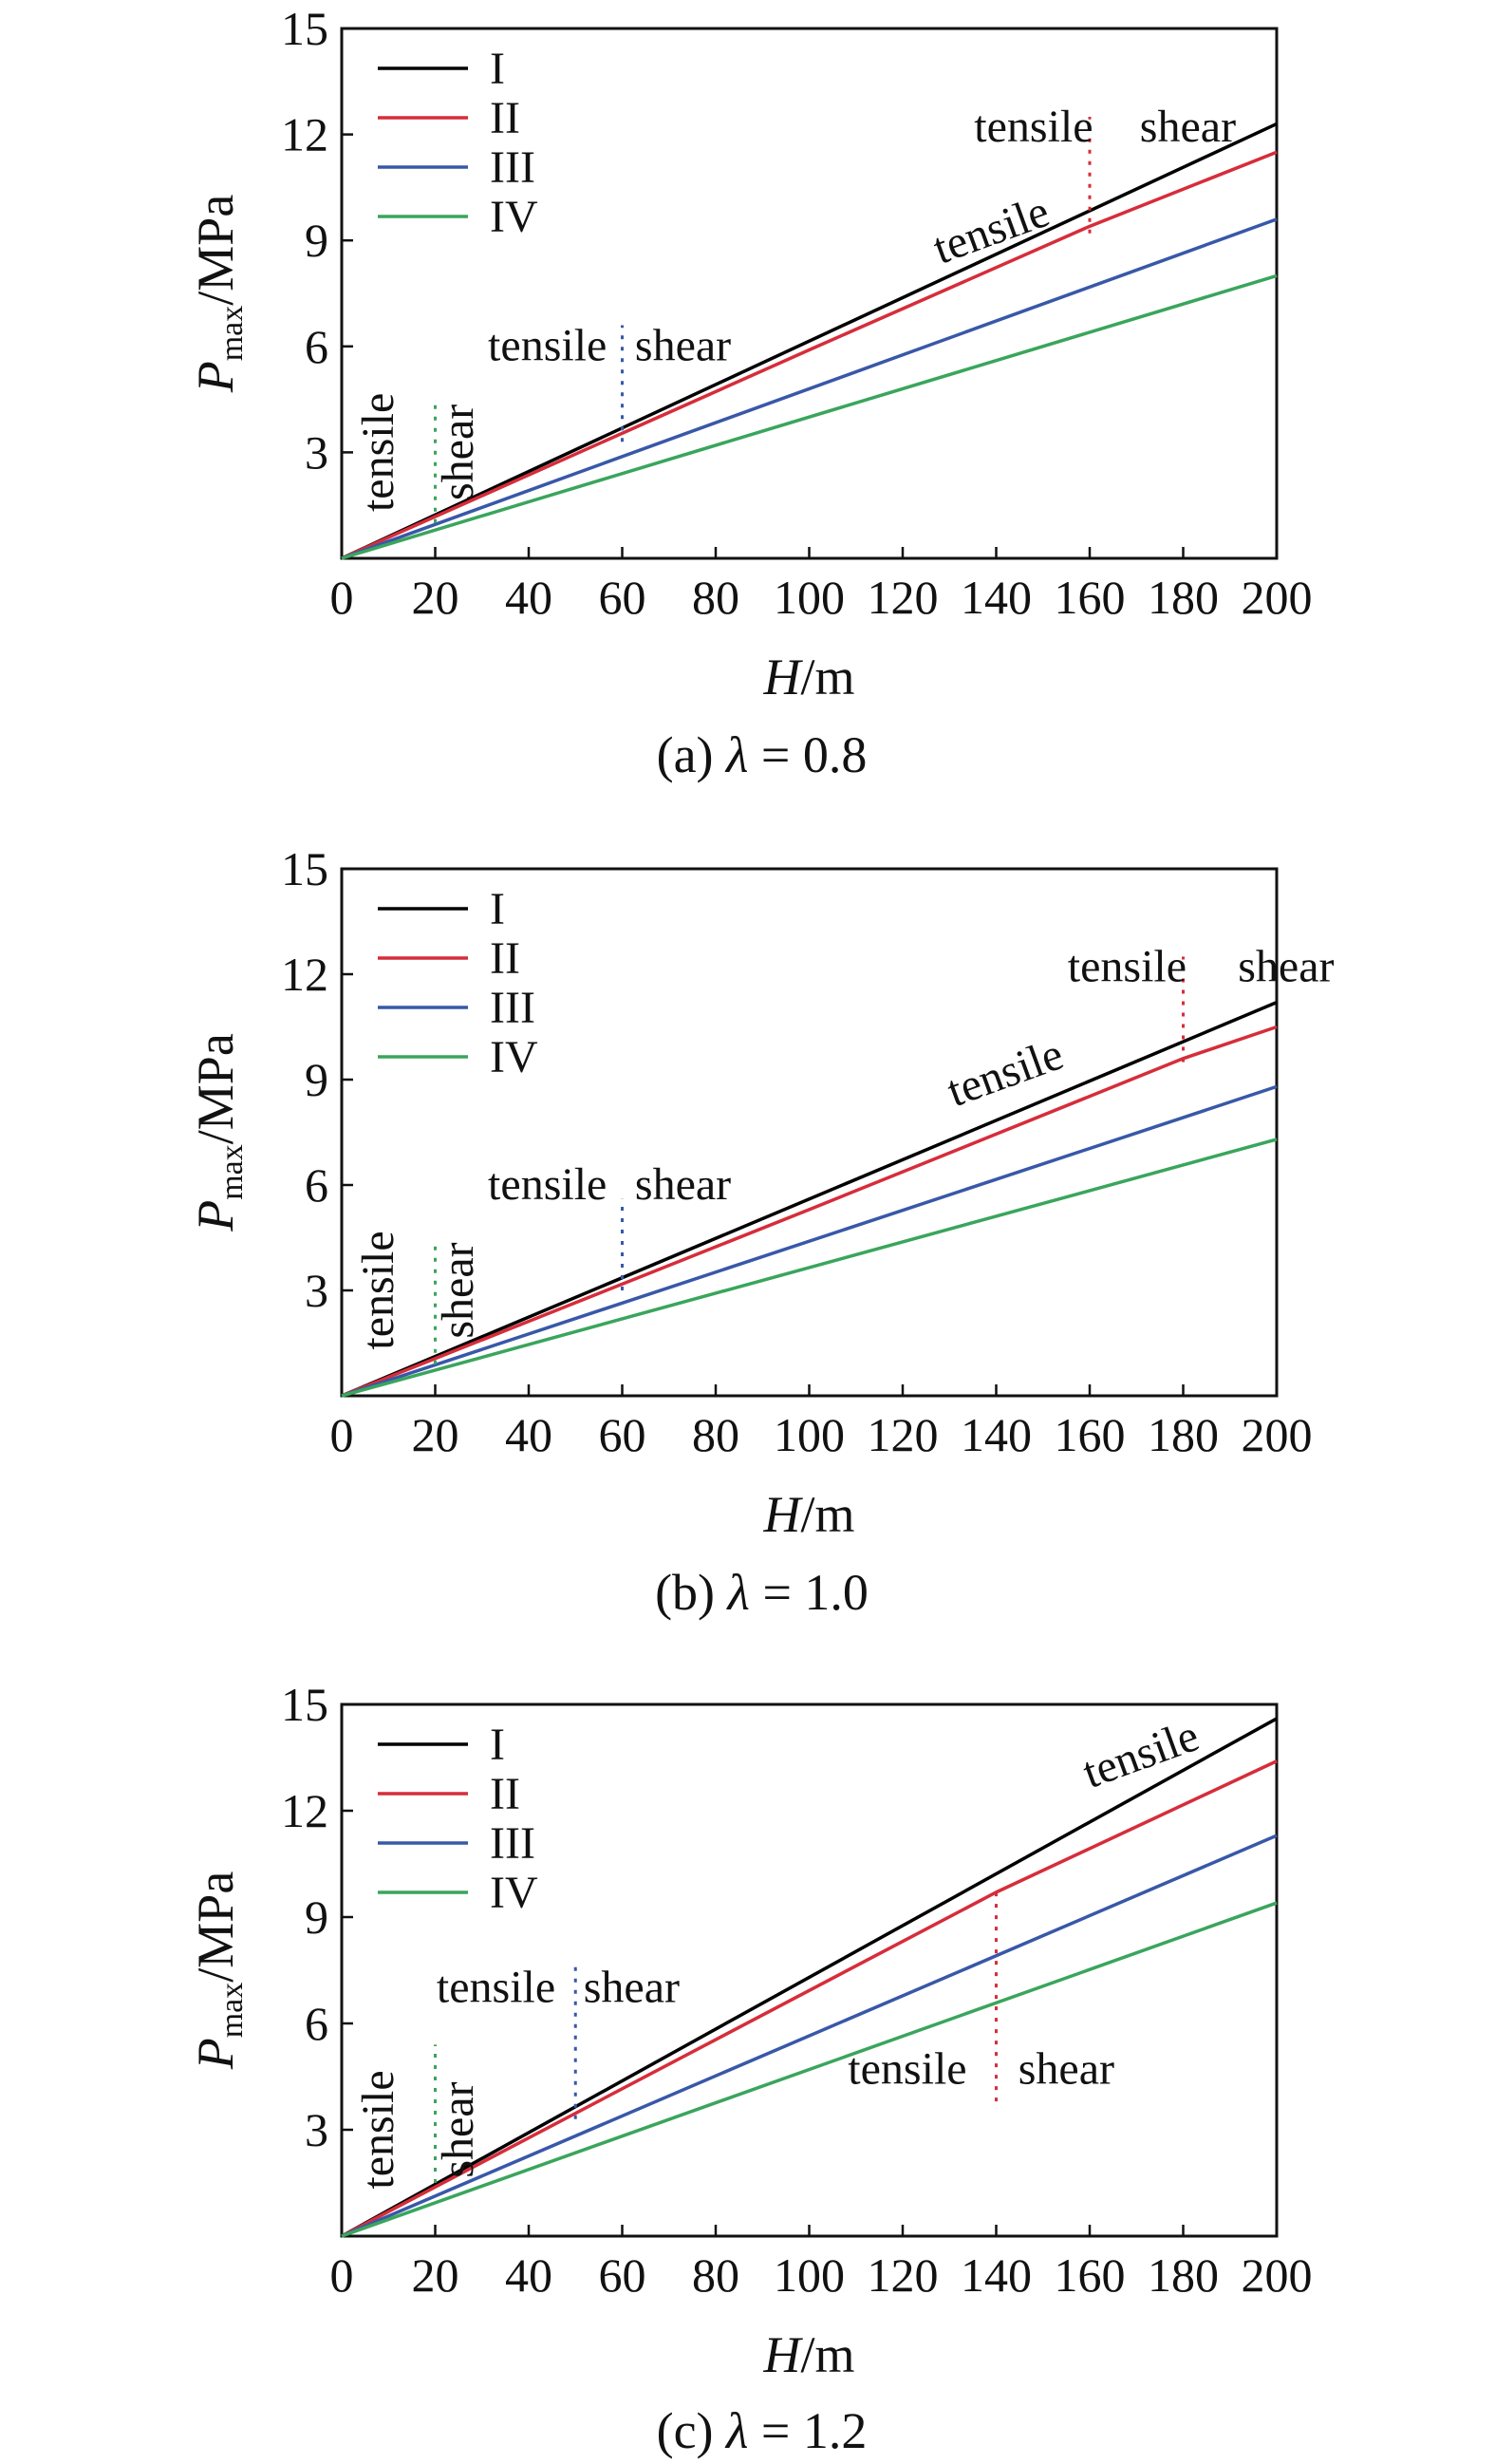 This screenshot has height=2464, width=1495. Describe the element at coordinates (304, 28) in the screenshot. I see `y-tick-label: 15` at that location.